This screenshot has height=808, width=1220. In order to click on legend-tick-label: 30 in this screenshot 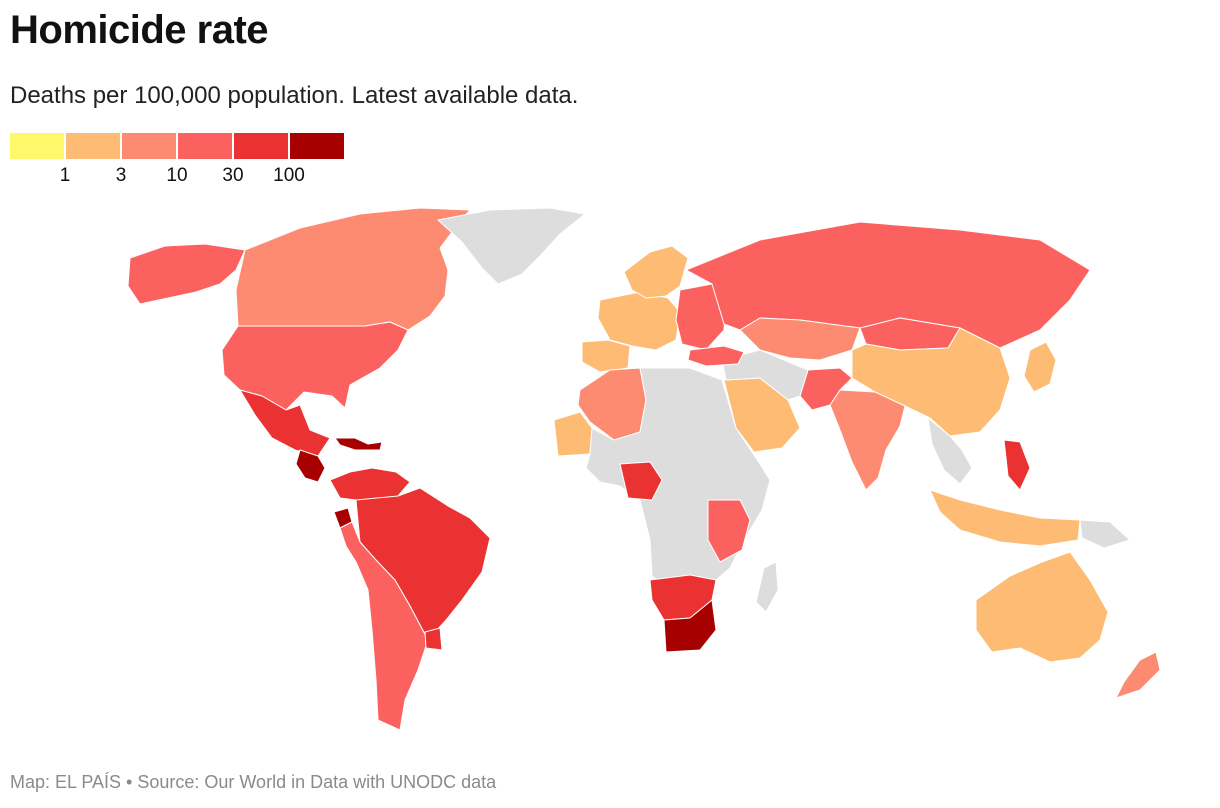, I will do `click(233, 175)`.